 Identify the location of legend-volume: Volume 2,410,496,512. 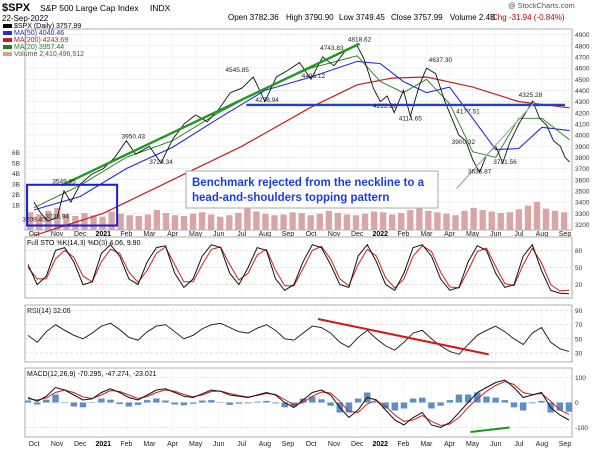
(49, 54).